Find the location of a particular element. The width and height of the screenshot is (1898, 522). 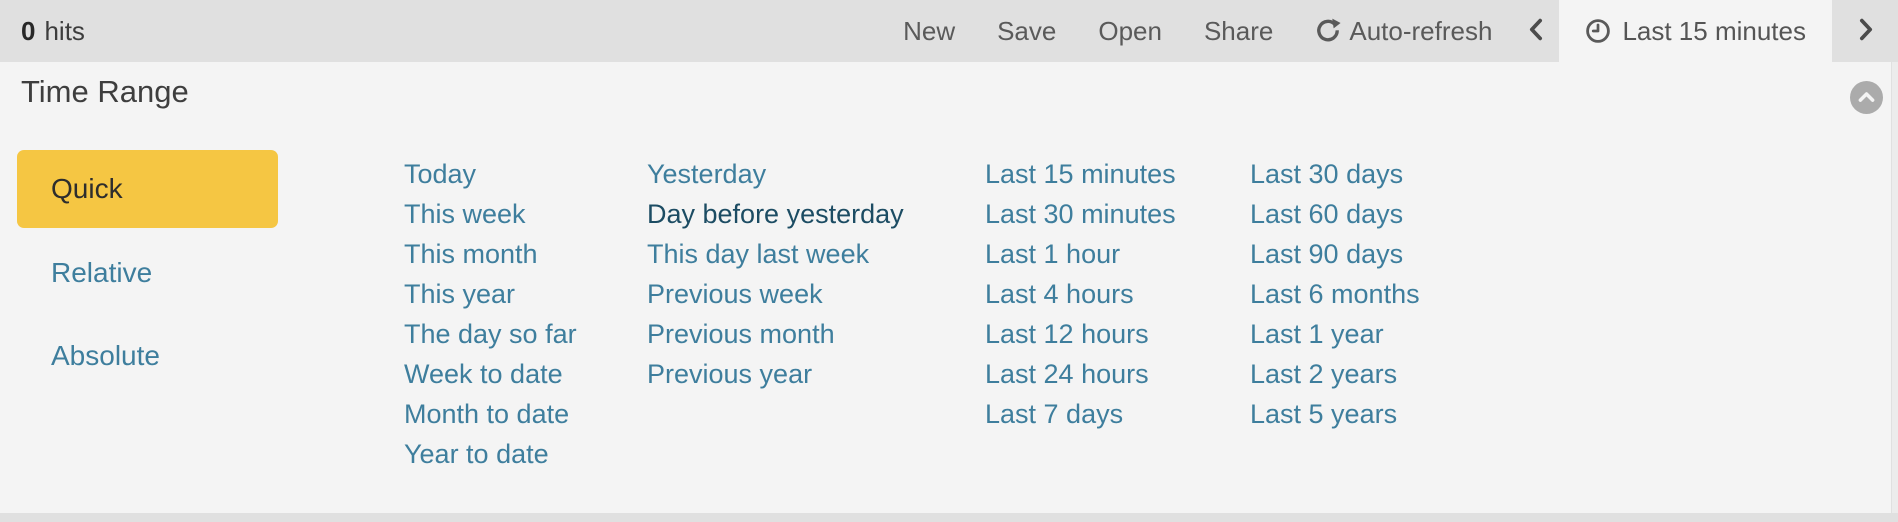

scrollbar-track is located at coordinates (1894, 287).